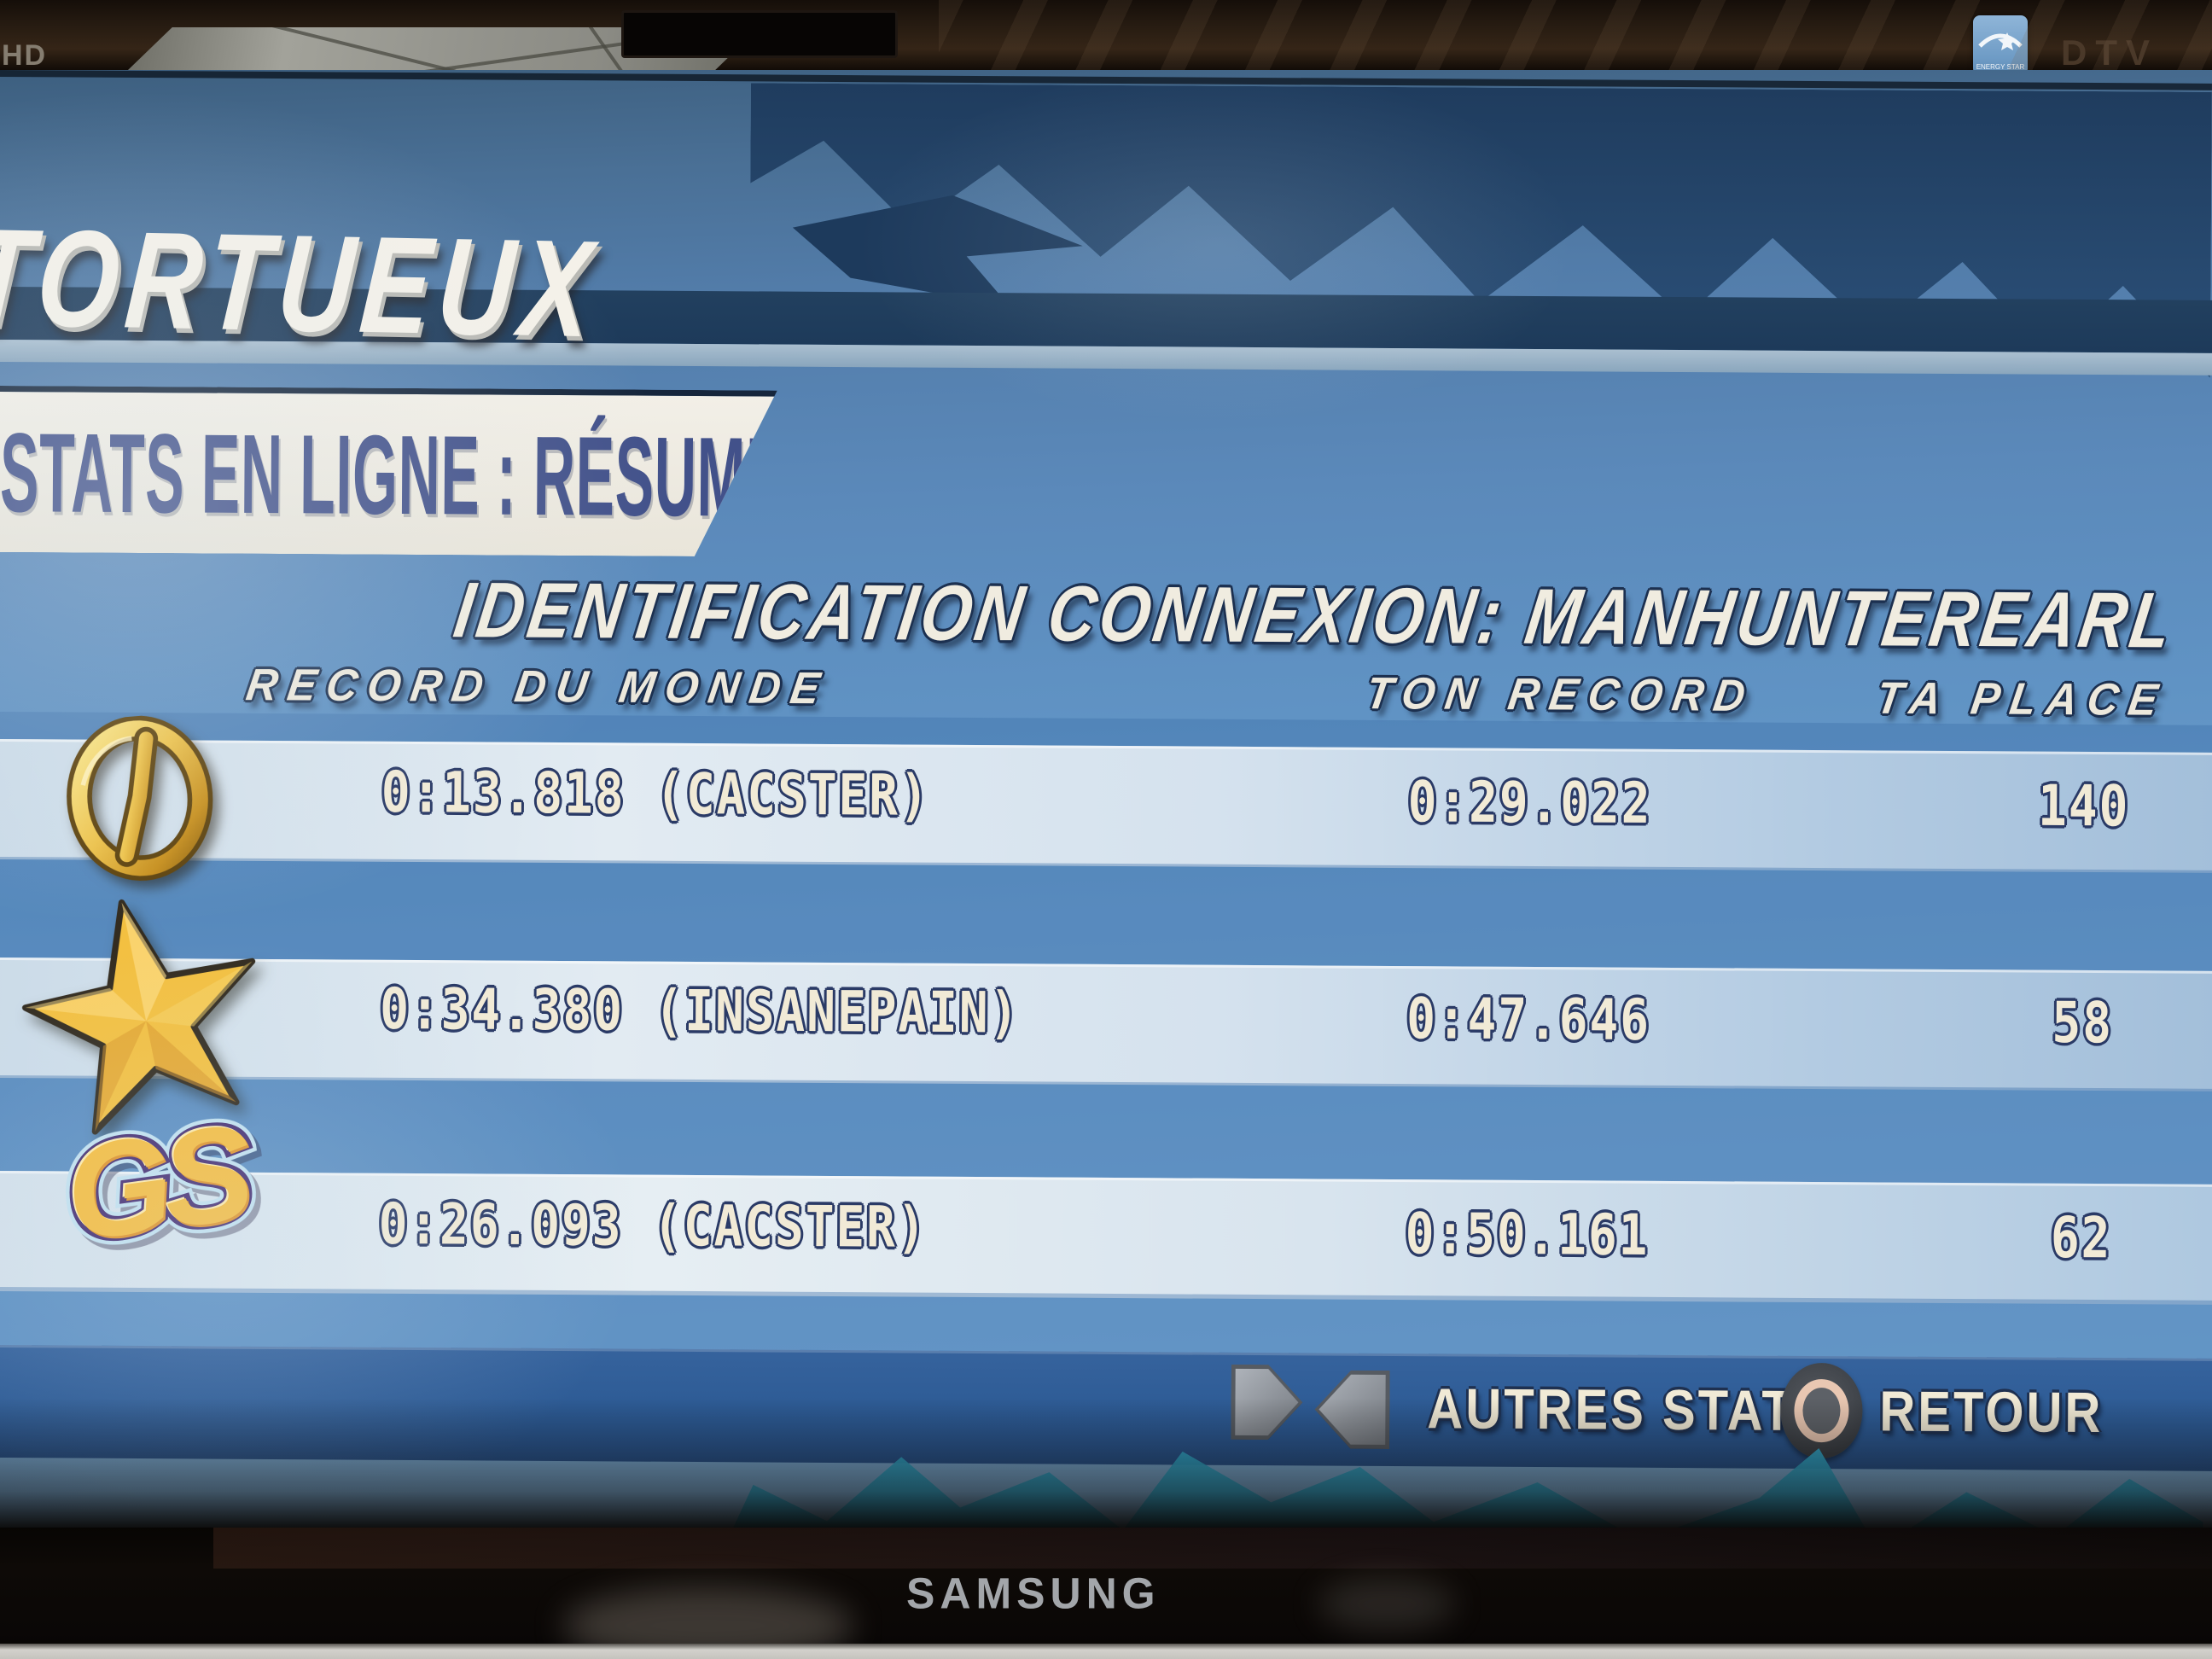 The image size is (2212, 1659). I want to click on world-record-value: 0:26.093 (CACSTER), so click(653, 1226).